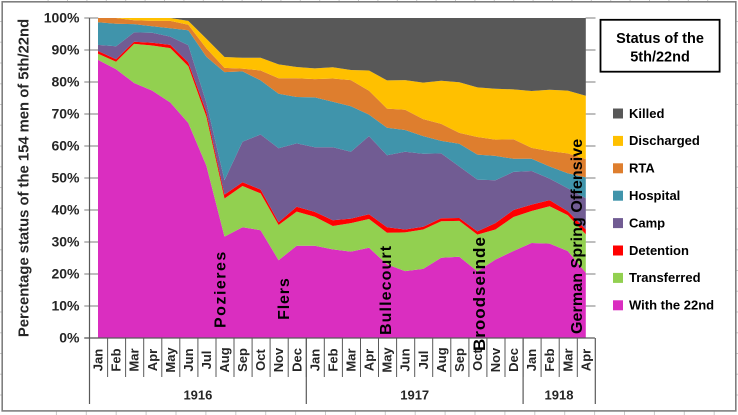  What do you see at coordinates (654, 195) in the screenshot?
I see `svg-text: Hospital` at bounding box center [654, 195].